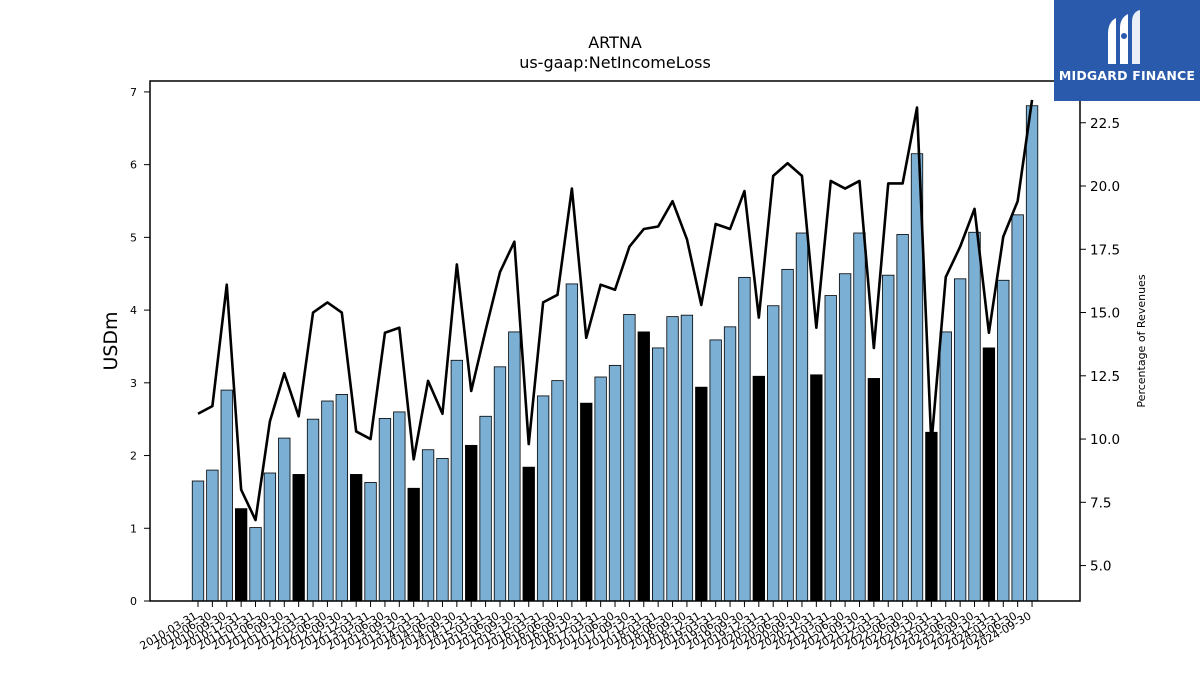  I want to click on y2-tick-label: 22.5, so click(1105, 124).